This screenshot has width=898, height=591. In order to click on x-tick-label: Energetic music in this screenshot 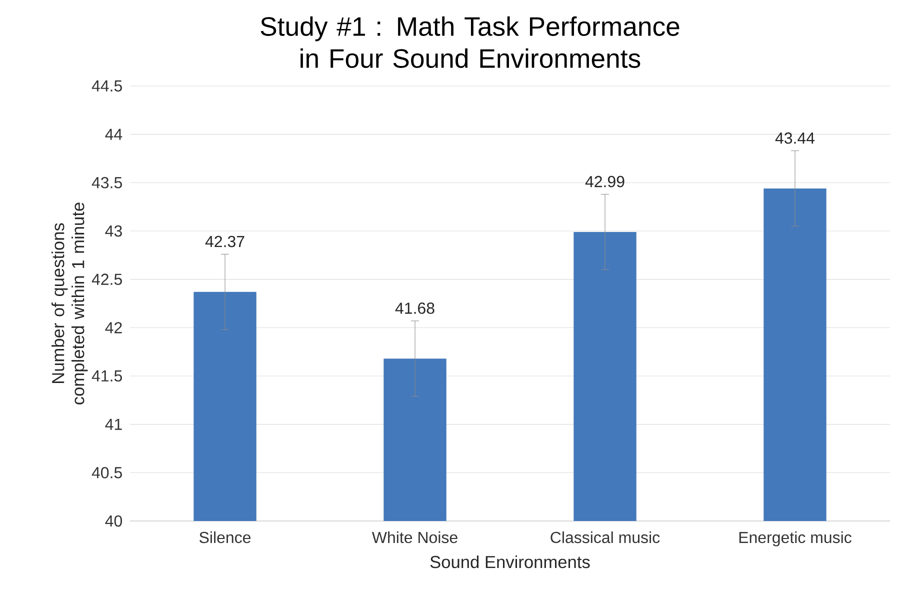, I will do `click(795, 538)`.